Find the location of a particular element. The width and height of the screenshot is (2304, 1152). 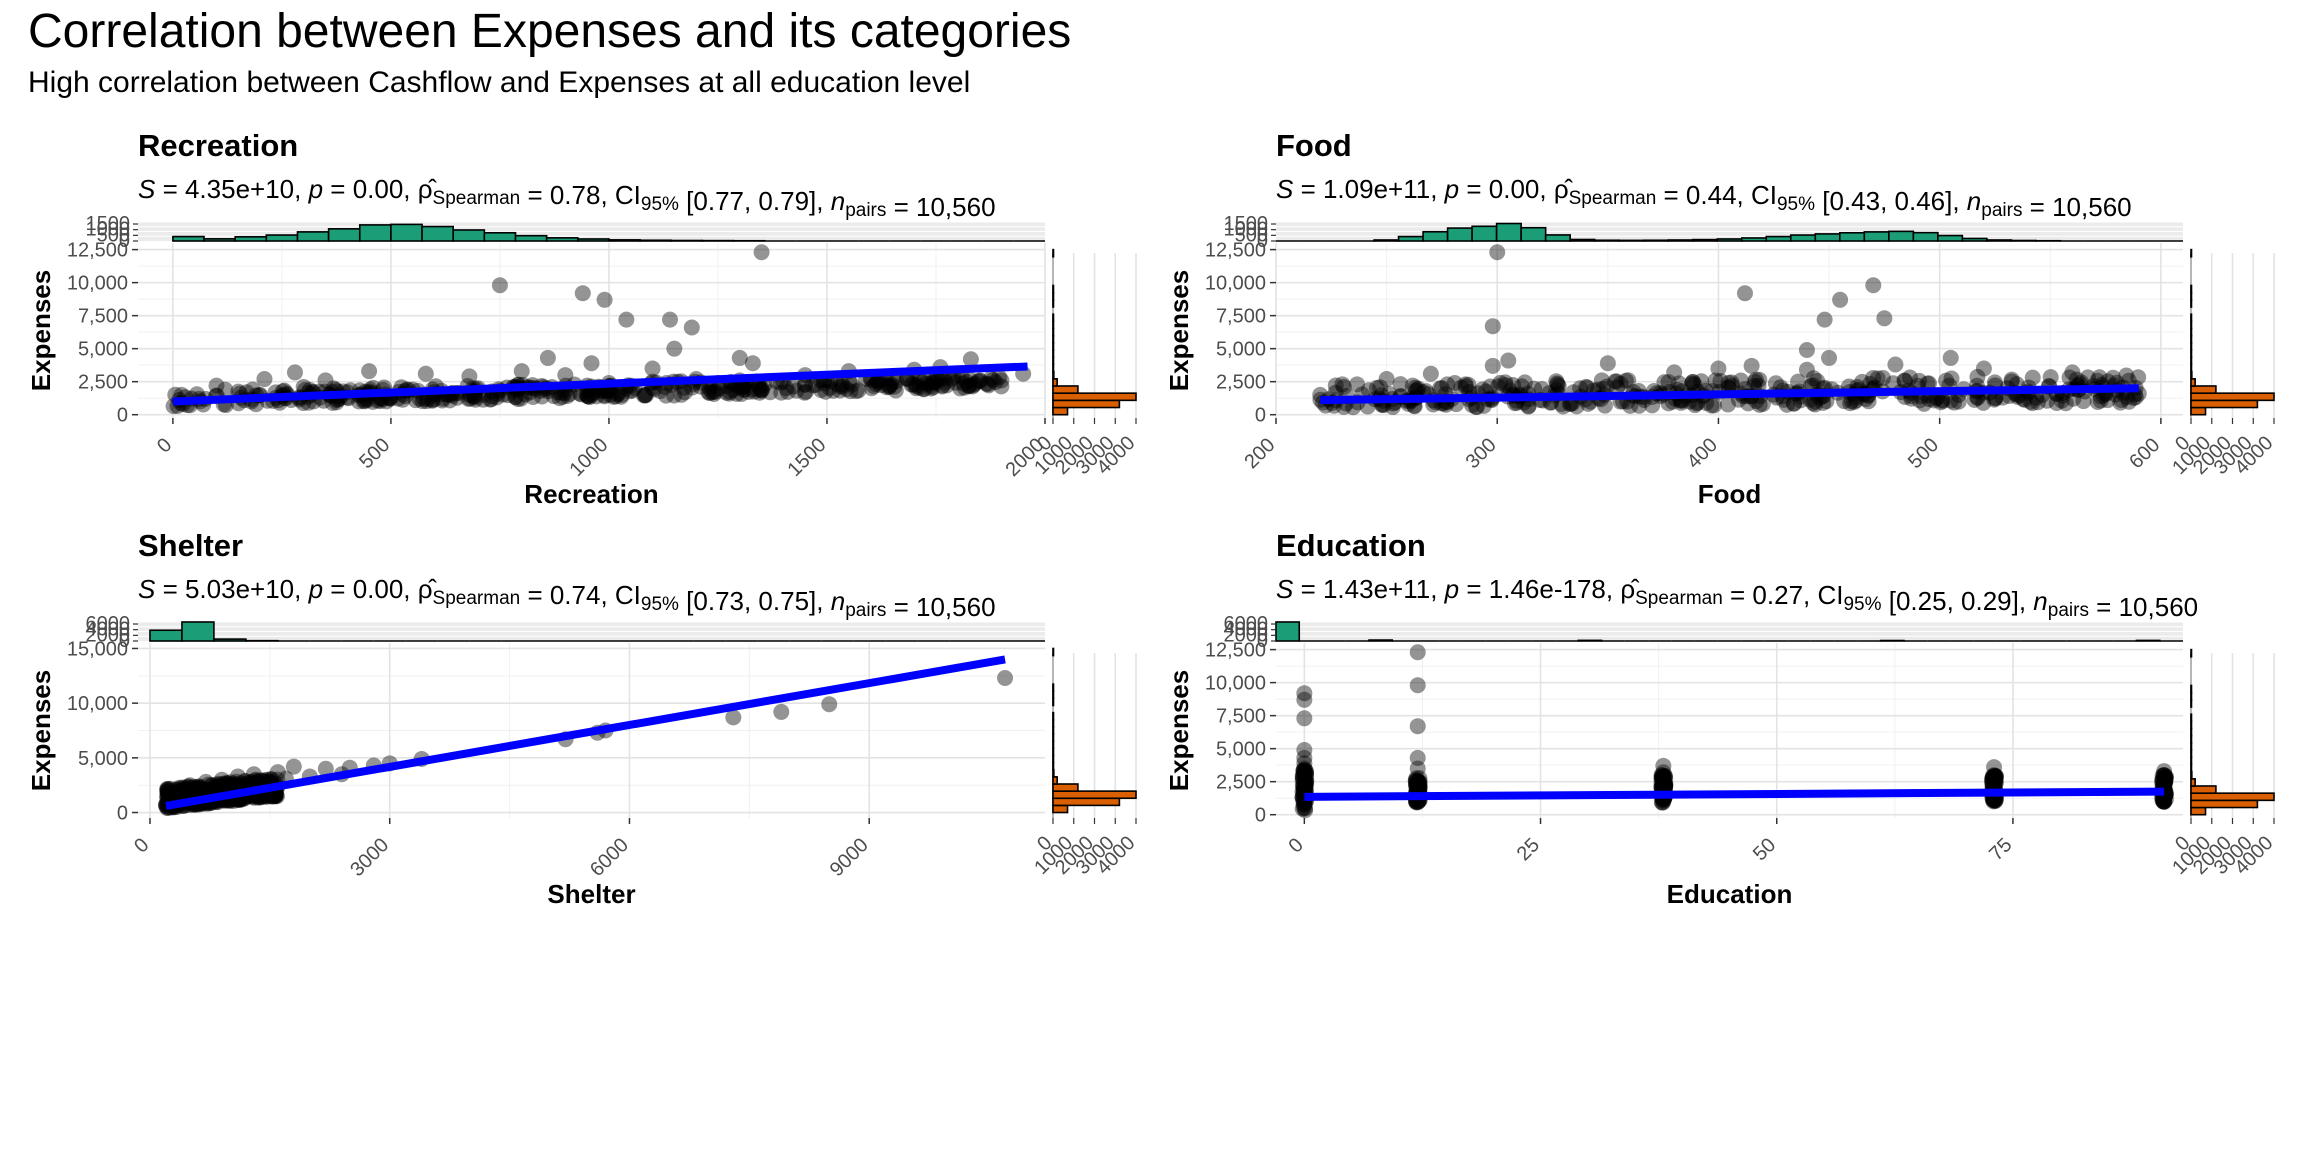

panel-title: Education is located at coordinates (1351, 545).